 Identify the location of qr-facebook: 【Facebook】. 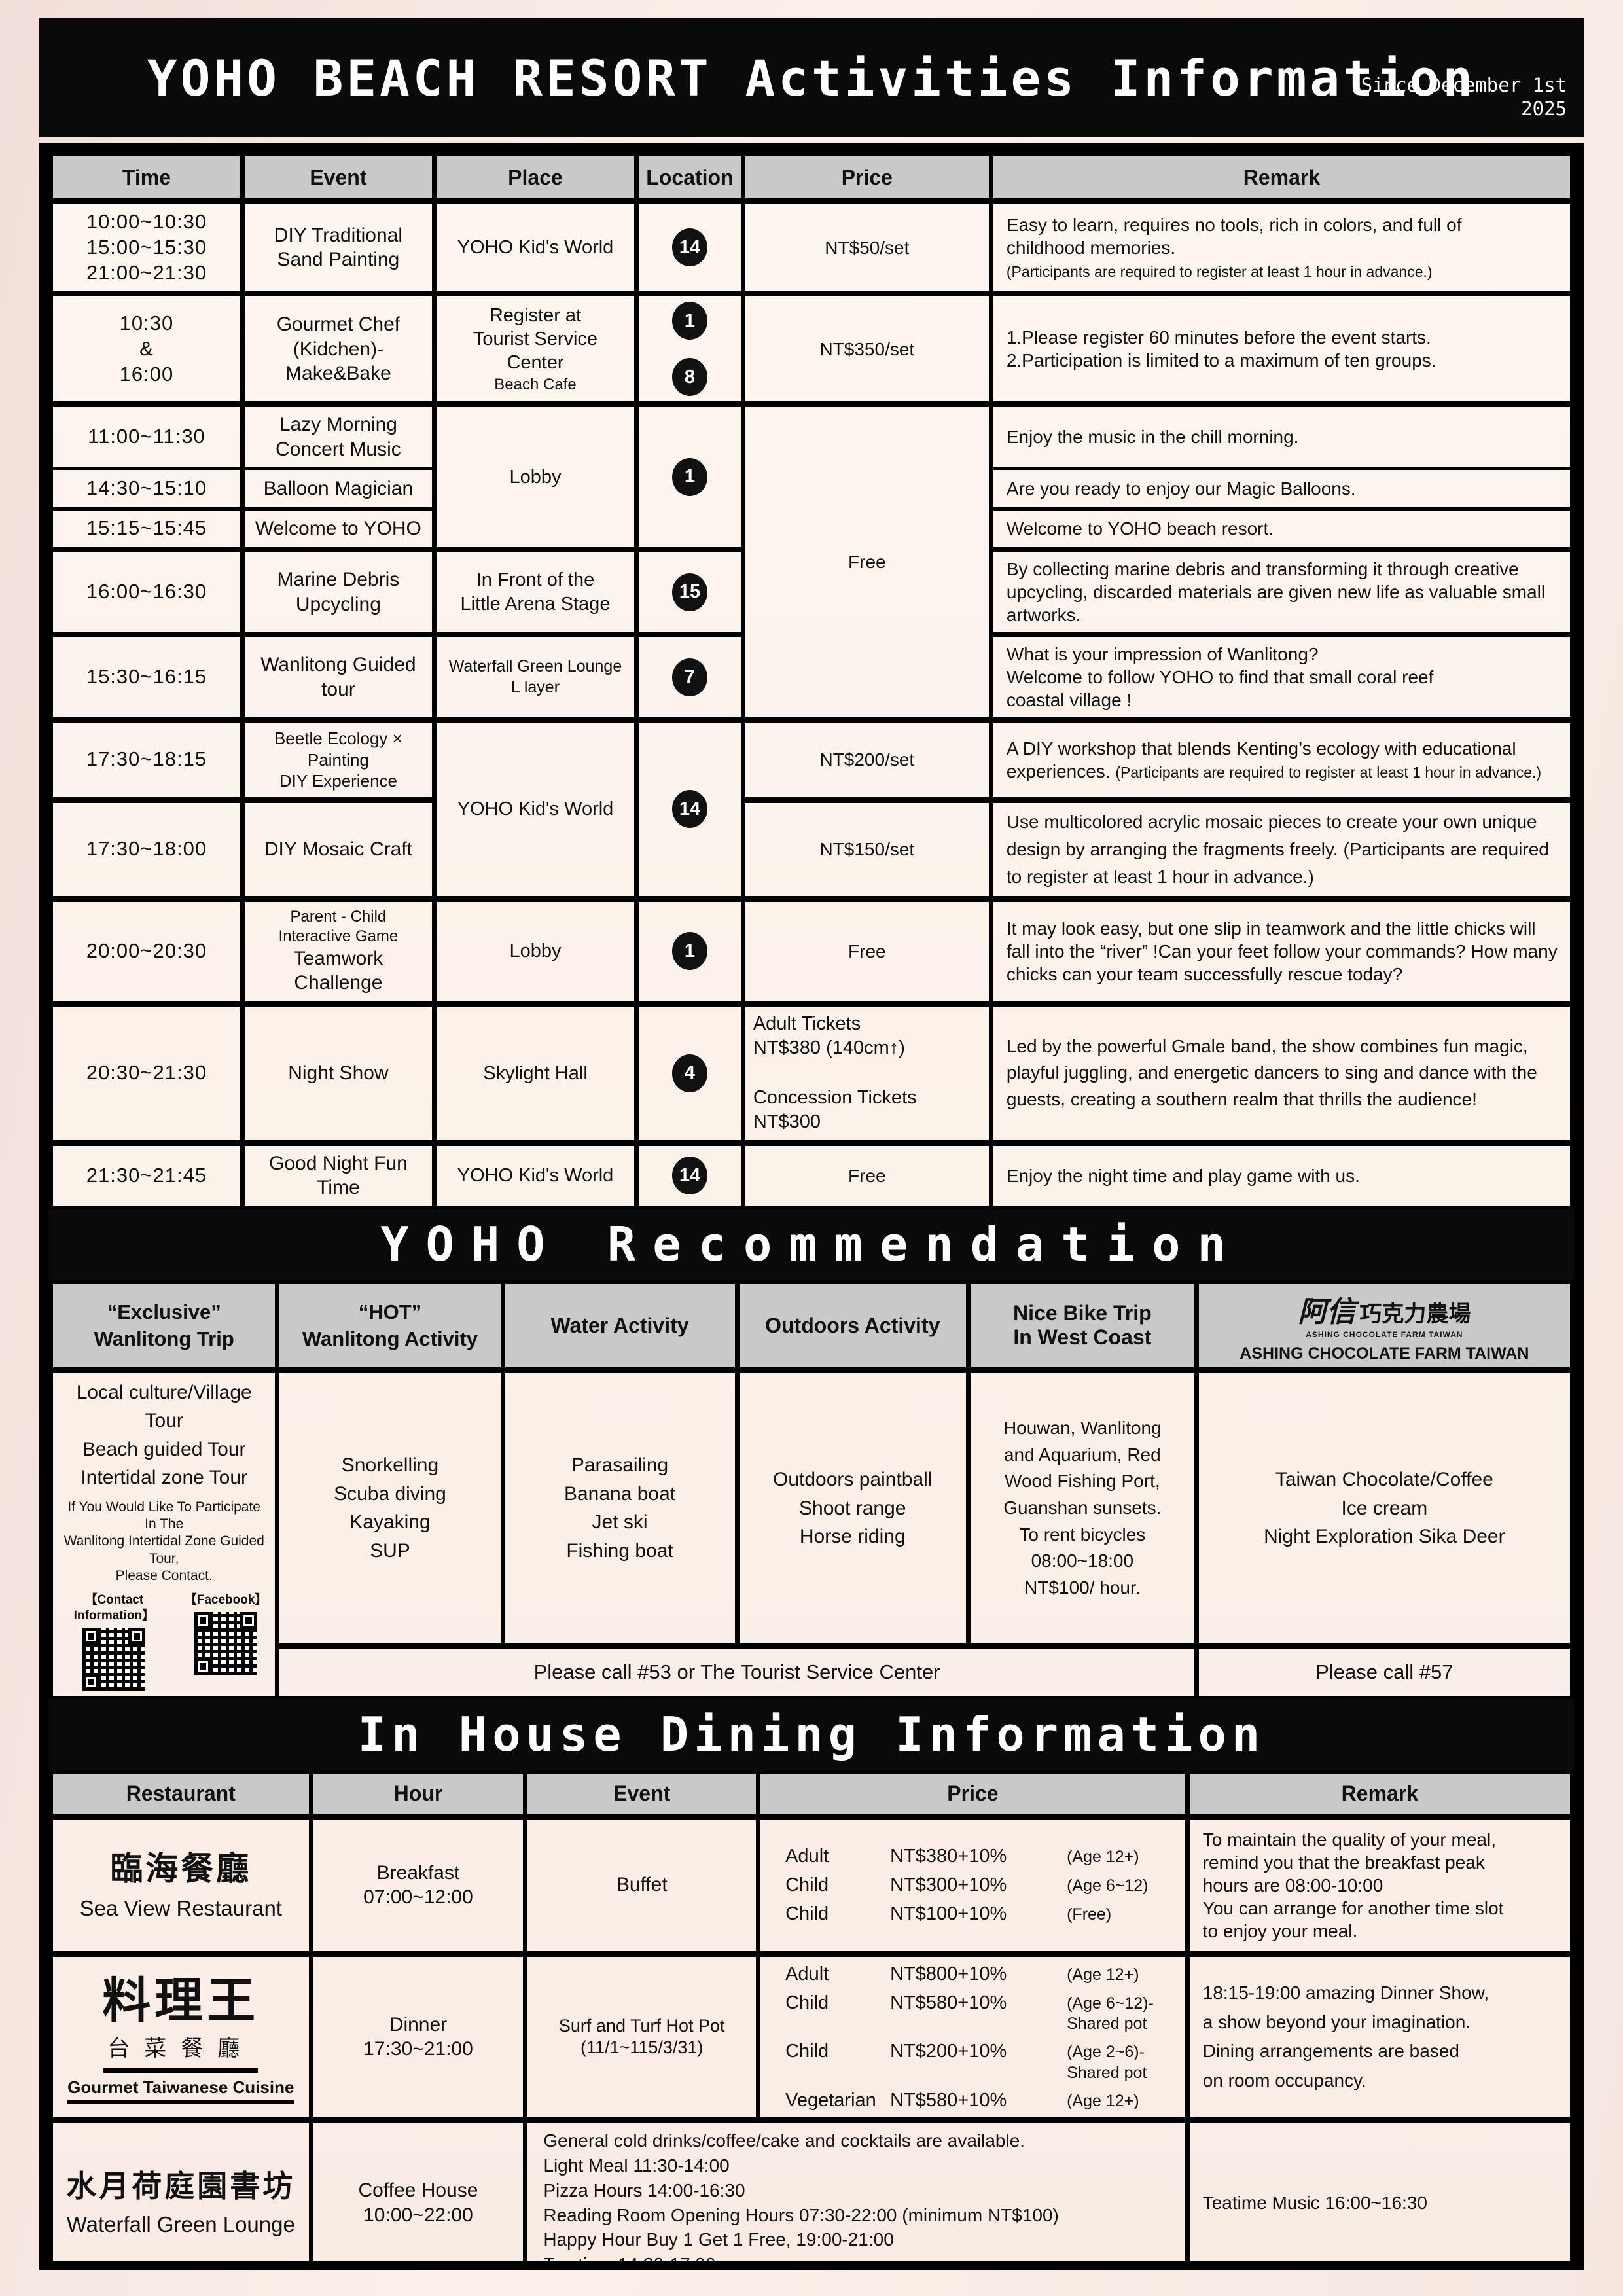
(226, 1641).